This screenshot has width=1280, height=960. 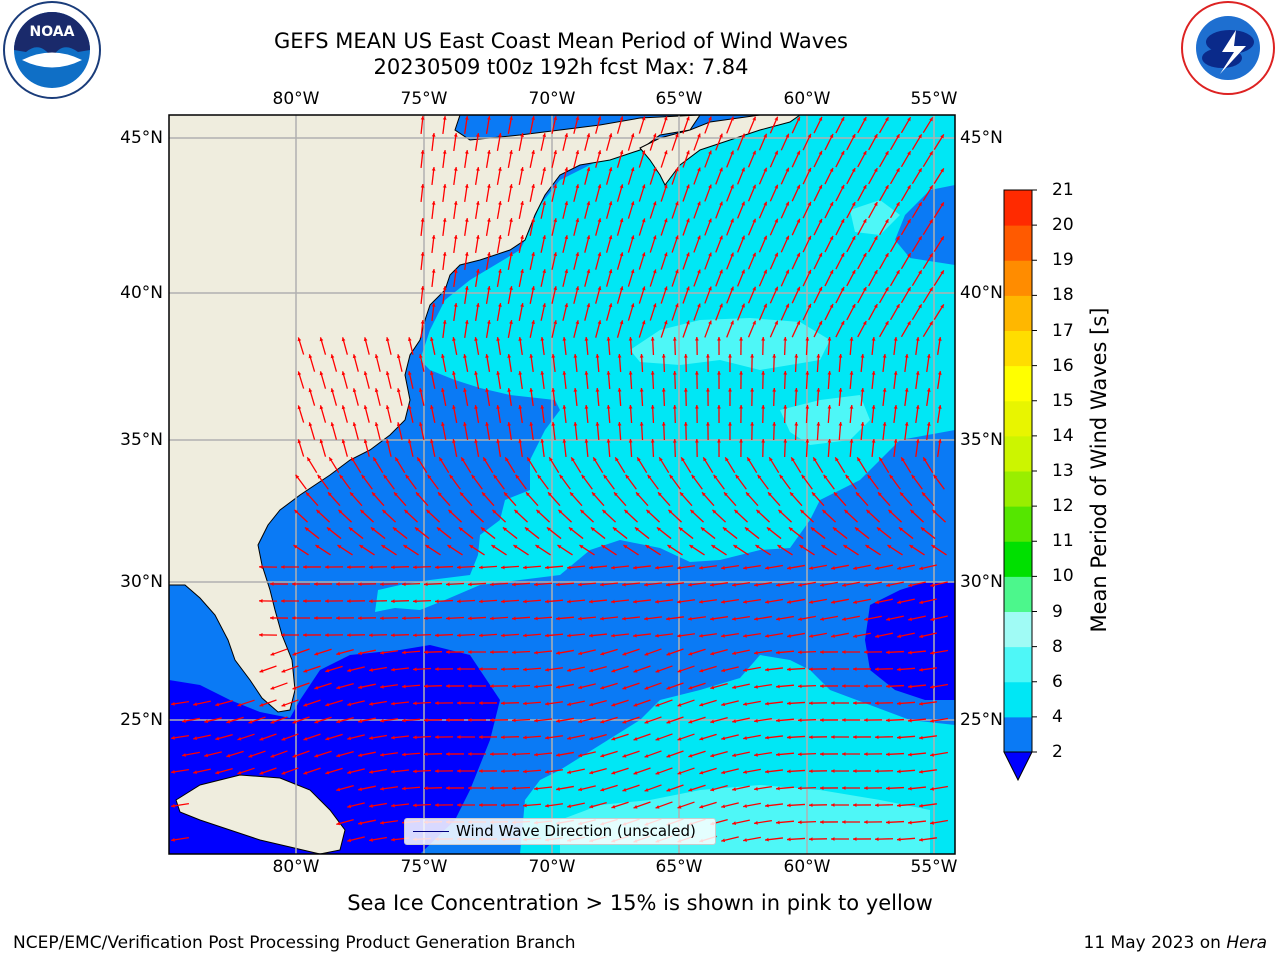 What do you see at coordinates (141, 440) in the screenshot?
I see `lat-tick-left: 35°N` at bounding box center [141, 440].